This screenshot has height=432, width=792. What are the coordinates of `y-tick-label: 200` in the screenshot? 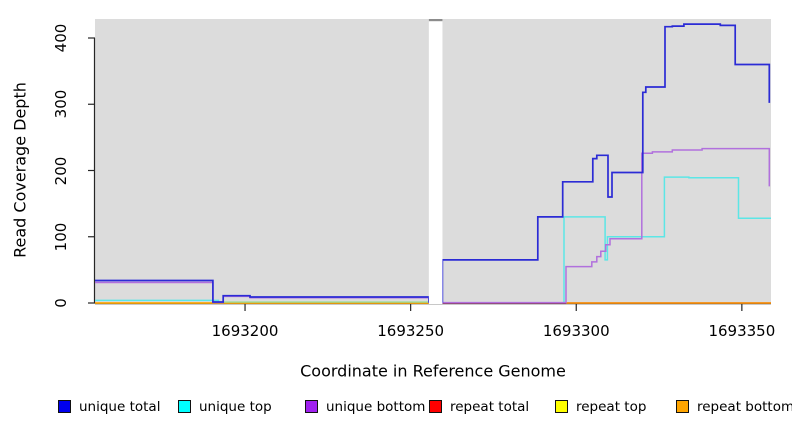 It's located at (61, 170).